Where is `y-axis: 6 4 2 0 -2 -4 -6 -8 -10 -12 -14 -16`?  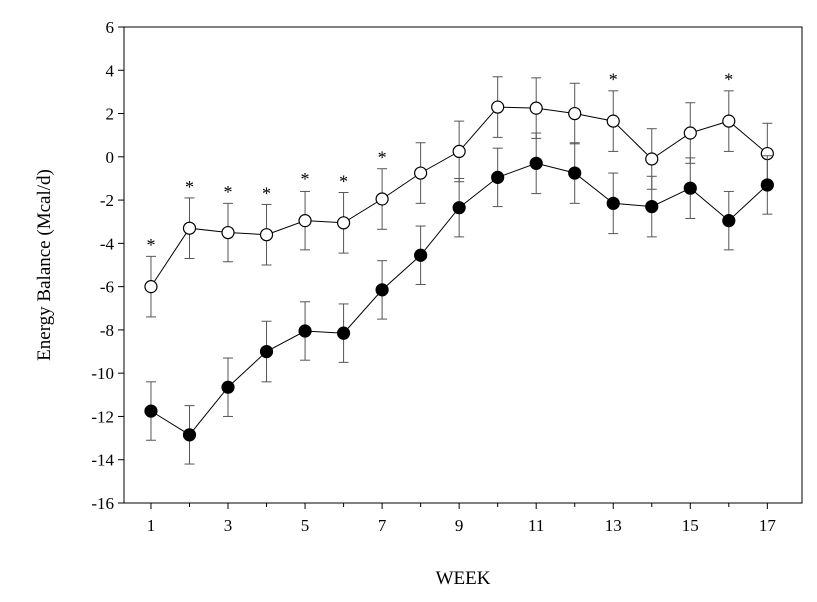 y-axis: 6 4 2 0 -2 -4 -6 -8 -10 -12 -14 -16 is located at coordinates (107, 265).